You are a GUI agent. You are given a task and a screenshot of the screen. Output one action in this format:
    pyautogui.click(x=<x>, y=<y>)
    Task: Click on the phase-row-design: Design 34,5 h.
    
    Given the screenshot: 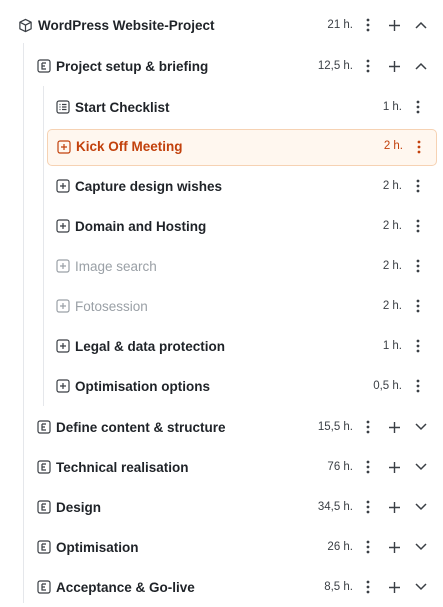 What is the action you would take?
    pyautogui.click(x=221, y=507)
    